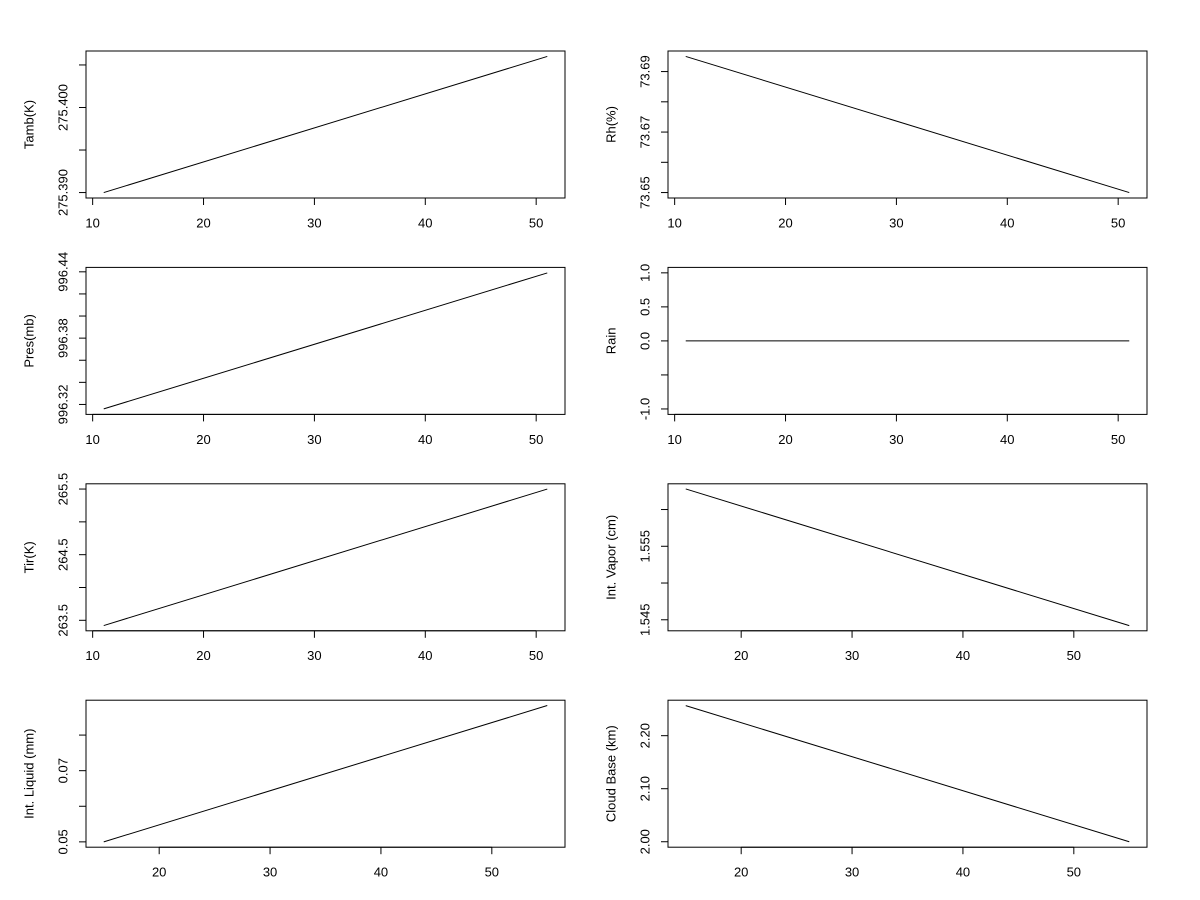  Describe the element at coordinates (644, 341) in the screenshot. I see `y-tick-label: 0.0` at that location.